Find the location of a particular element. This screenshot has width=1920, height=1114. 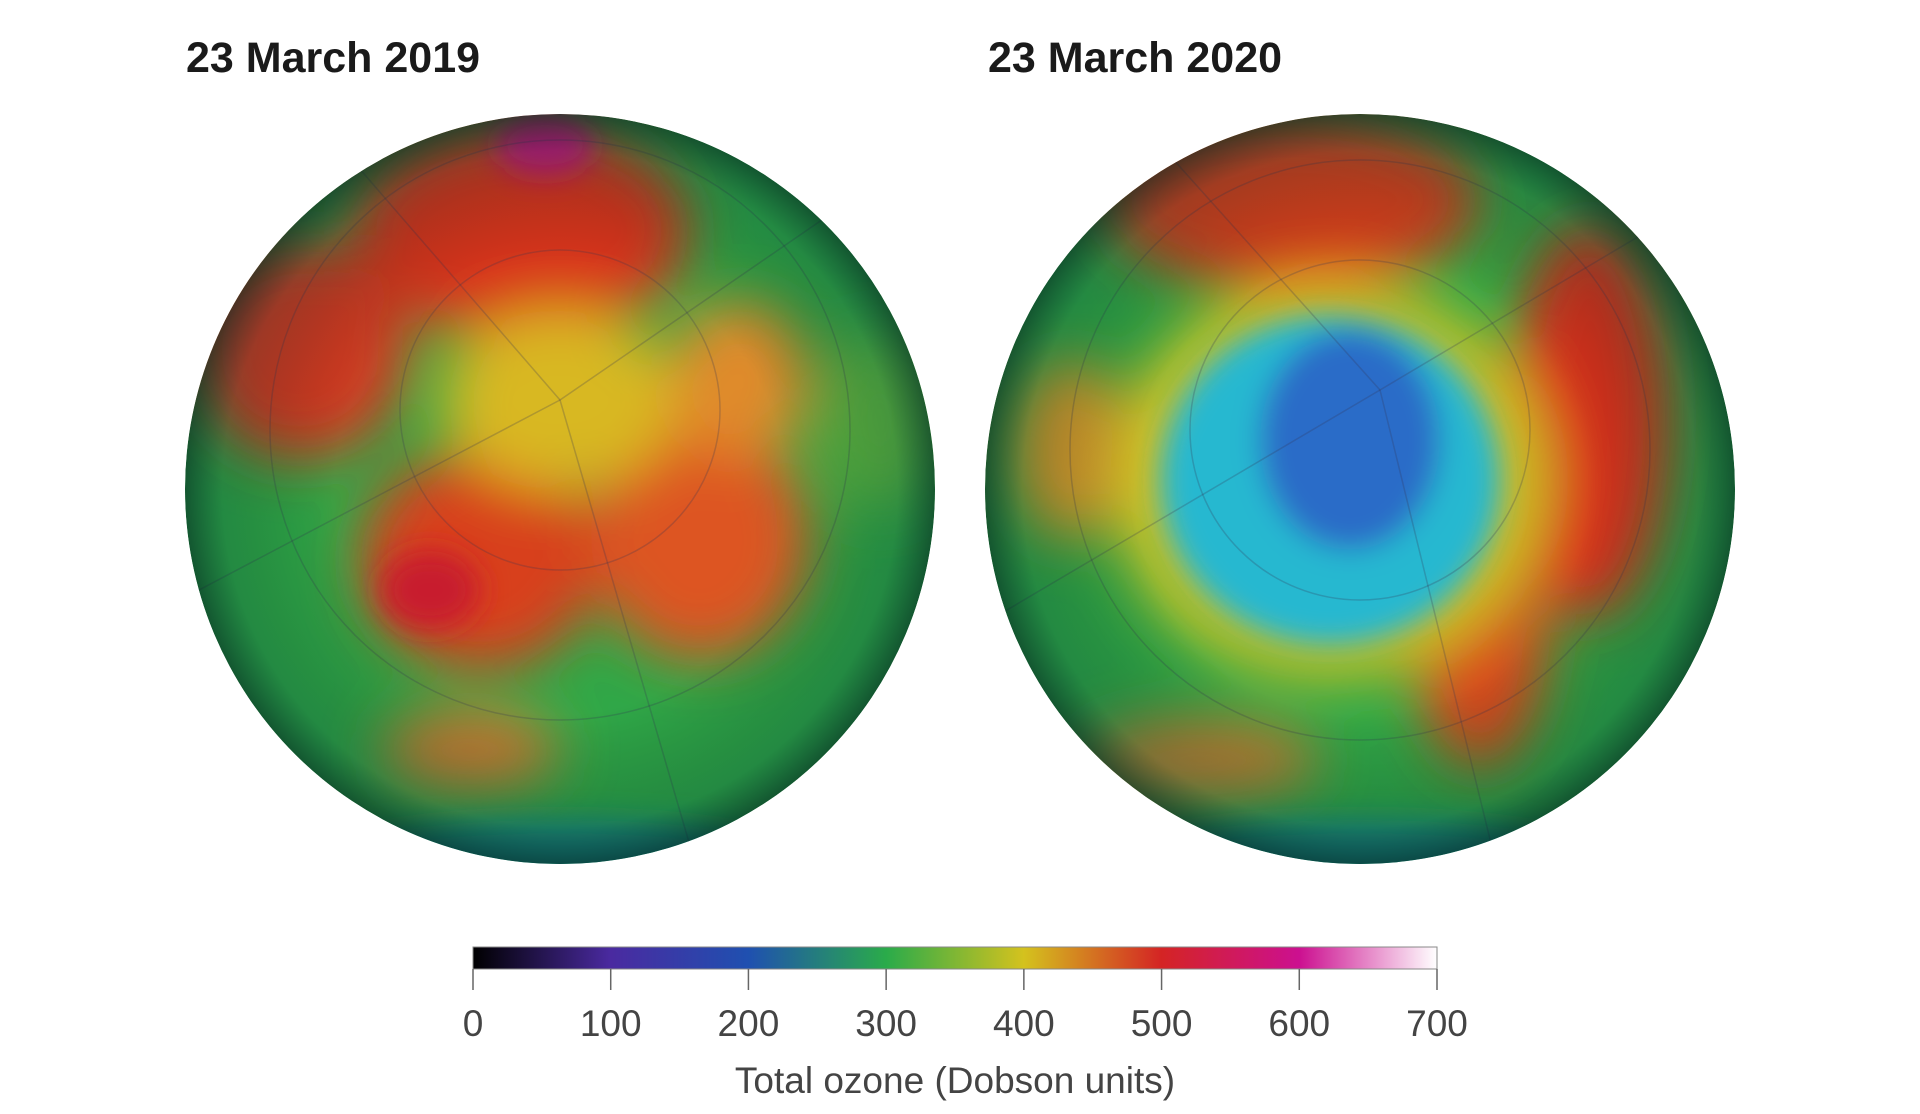

tick-label: 400 is located at coordinates (1024, 1023).